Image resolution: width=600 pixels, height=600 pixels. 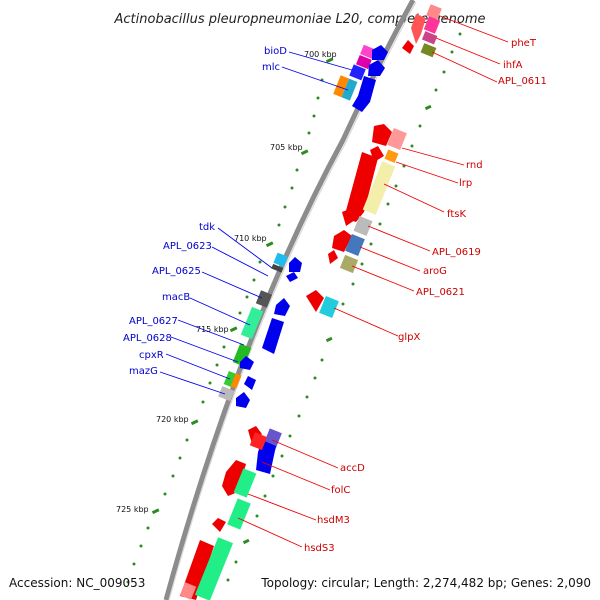 I want to click on gene-label-folC: folC, so click(x=340, y=490).